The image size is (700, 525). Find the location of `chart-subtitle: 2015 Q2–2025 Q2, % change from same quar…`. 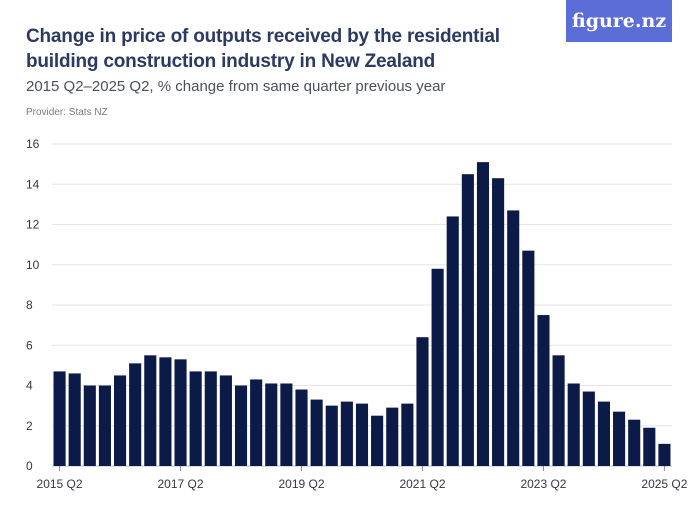

chart-subtitle: 2015 Q2–2025 Q2, % change from same quar… is located at coordinates (236, 86).